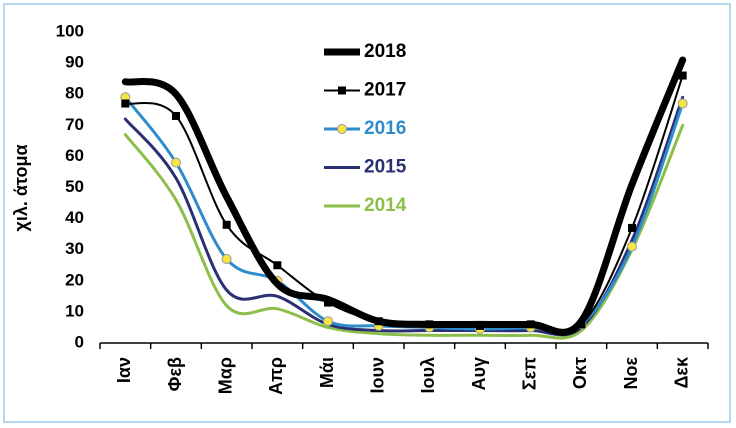  What do you see at coordinates (74, 124) in the screenshot?
I see `y-tick-label: 70` at bounding box center [74, 124].